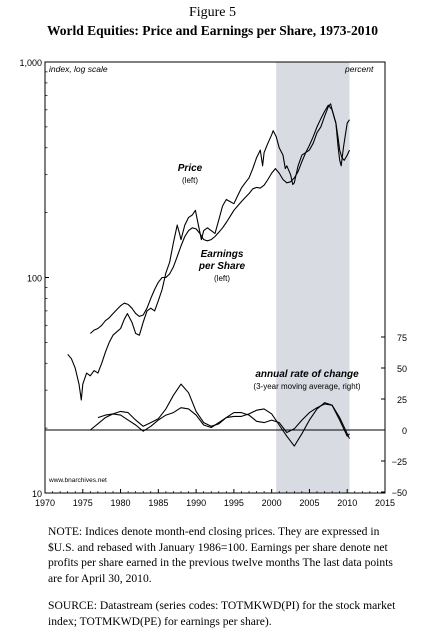 The width and height of the screenshot is (425, 643). What do you see at coordinates (158, 503) in the screenshot?
I see `x-tick-label: 1985` at bounding box center [158, 503].